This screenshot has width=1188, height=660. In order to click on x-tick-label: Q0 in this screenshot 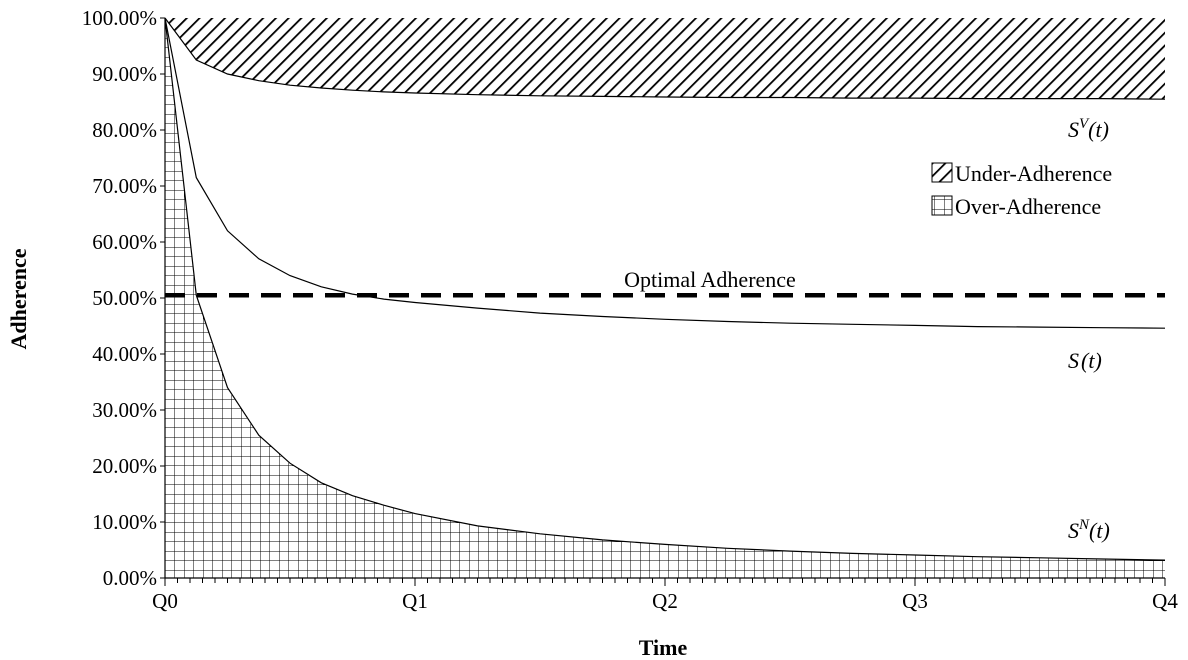, I will do `click(165, 601)`.